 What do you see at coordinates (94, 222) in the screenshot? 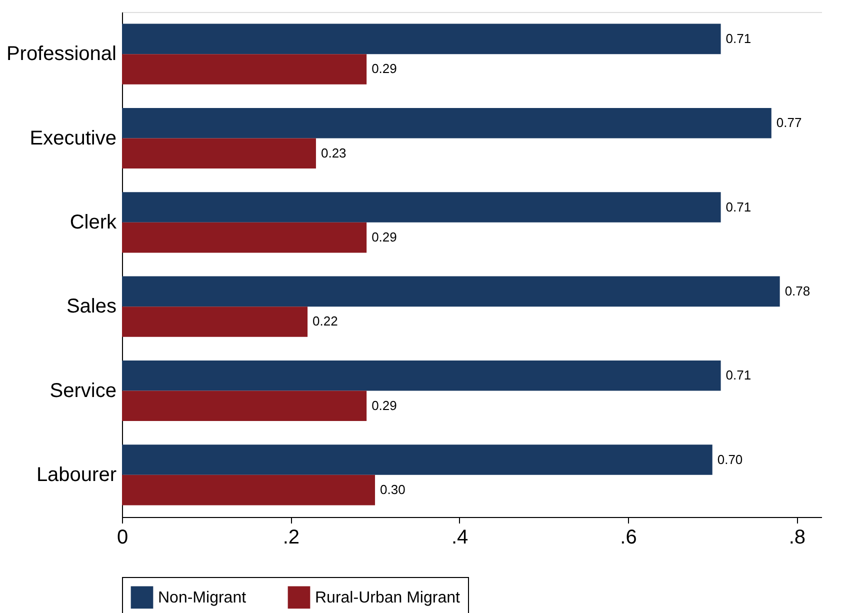
I see `y-tick-label: Clerk` at bounding box center [94, 222].